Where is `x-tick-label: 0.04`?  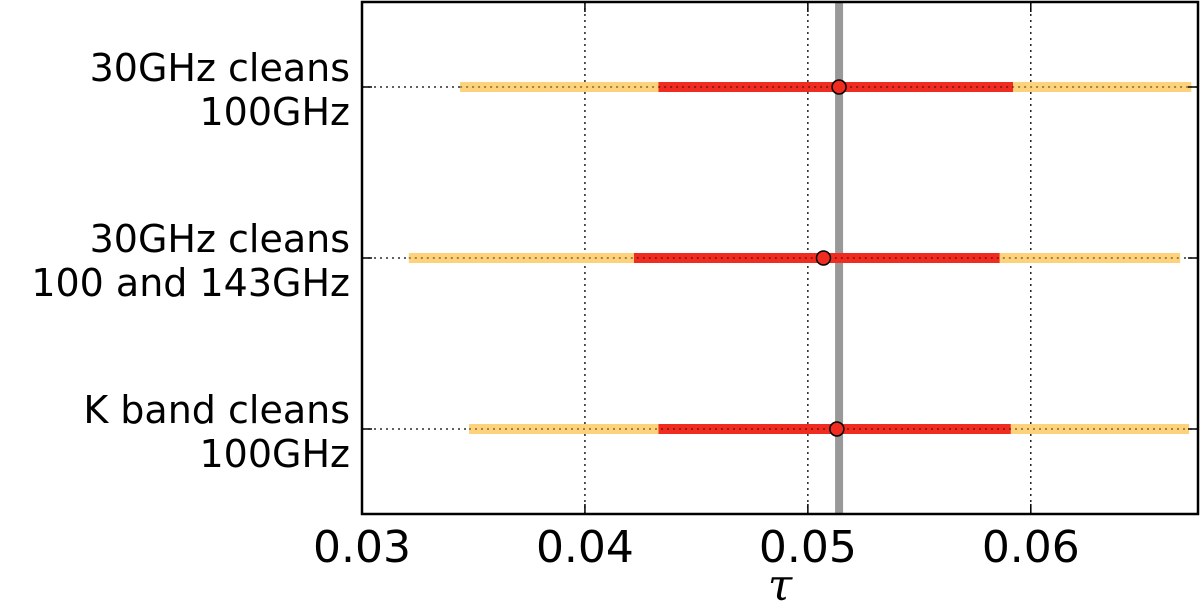
x-tick-label: 0.04 is located at coordinates (585, 547).